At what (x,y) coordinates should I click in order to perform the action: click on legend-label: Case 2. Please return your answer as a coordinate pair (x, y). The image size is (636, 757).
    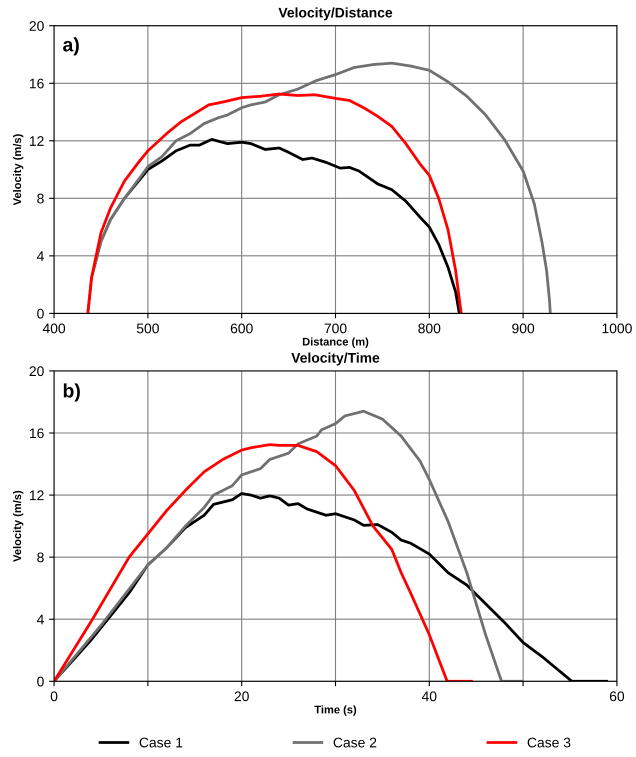
    Looking at the image, I should click on (355, 743).